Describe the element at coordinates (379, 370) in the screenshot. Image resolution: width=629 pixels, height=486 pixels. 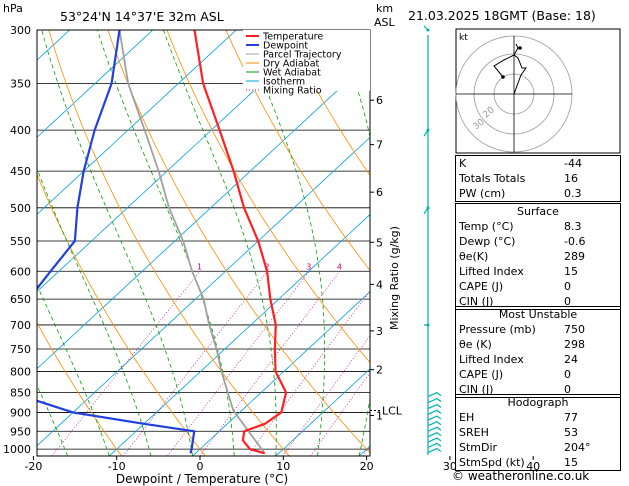
I see `height-tick-label: 2` at that location.